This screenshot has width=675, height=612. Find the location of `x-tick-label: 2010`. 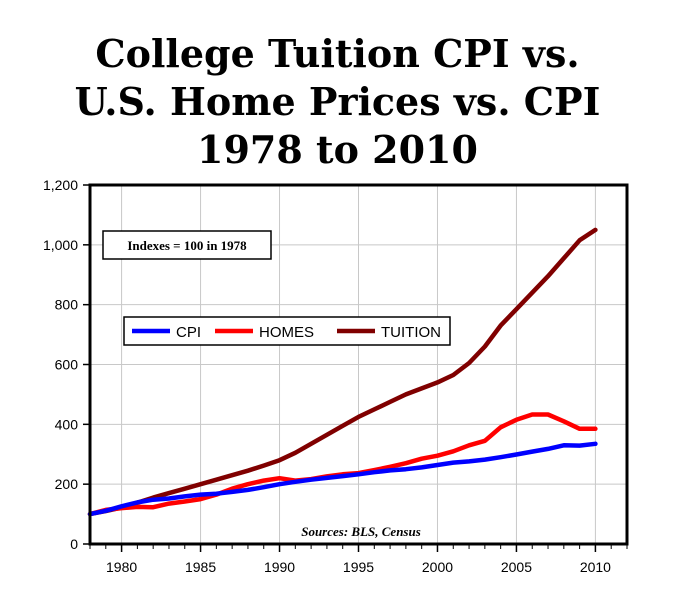

x-tick-label: 2010 is located at coordinates (595, 567).